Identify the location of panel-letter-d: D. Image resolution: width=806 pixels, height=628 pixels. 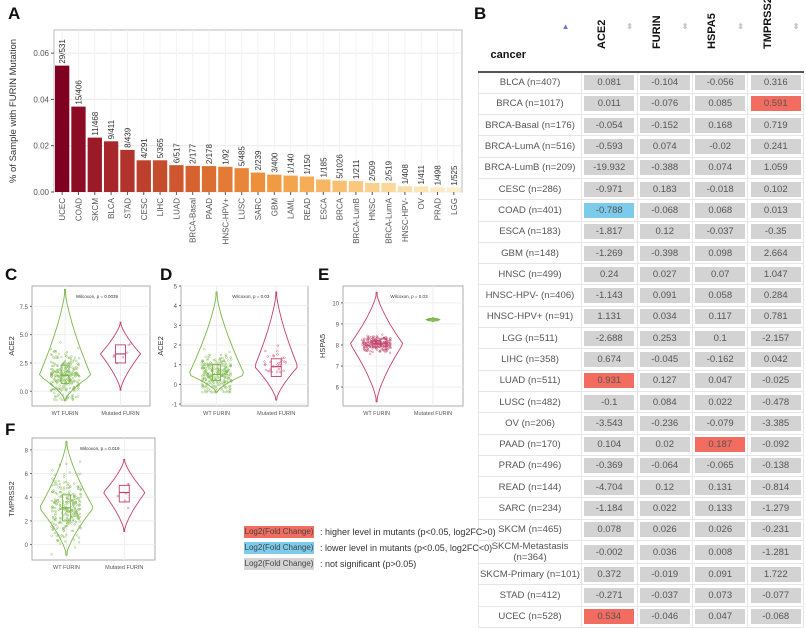
(166, 274).